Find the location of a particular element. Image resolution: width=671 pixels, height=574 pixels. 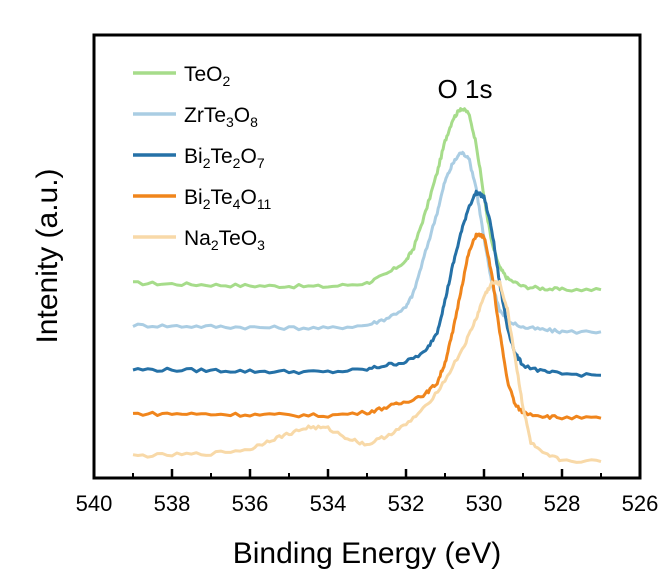

x-tick-label: 532 is located at coordinates (406, 503).